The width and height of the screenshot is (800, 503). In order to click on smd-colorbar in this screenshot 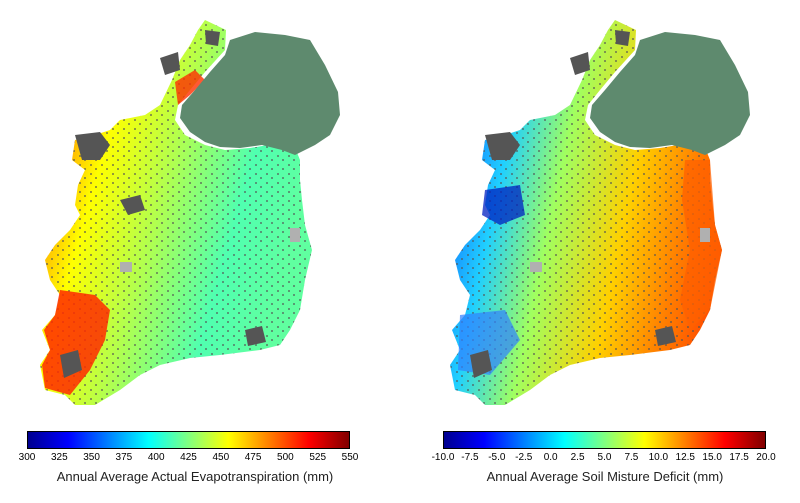, I will do `click(604, 440)`.